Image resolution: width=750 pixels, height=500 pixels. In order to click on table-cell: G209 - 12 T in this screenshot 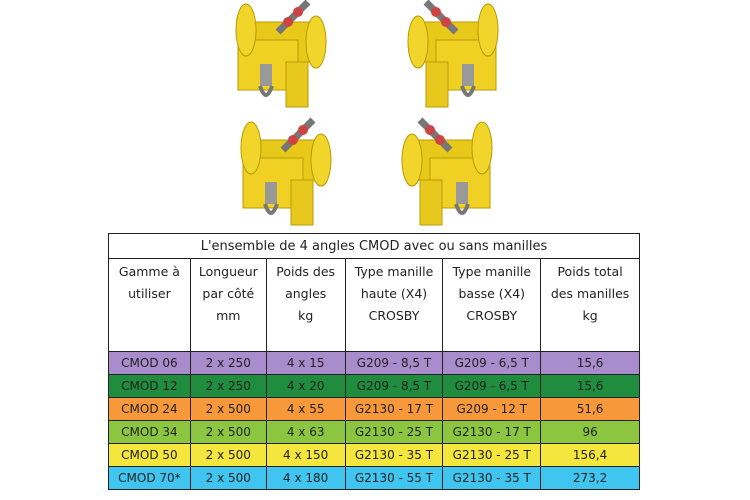, I will do `click(492, 409)`.